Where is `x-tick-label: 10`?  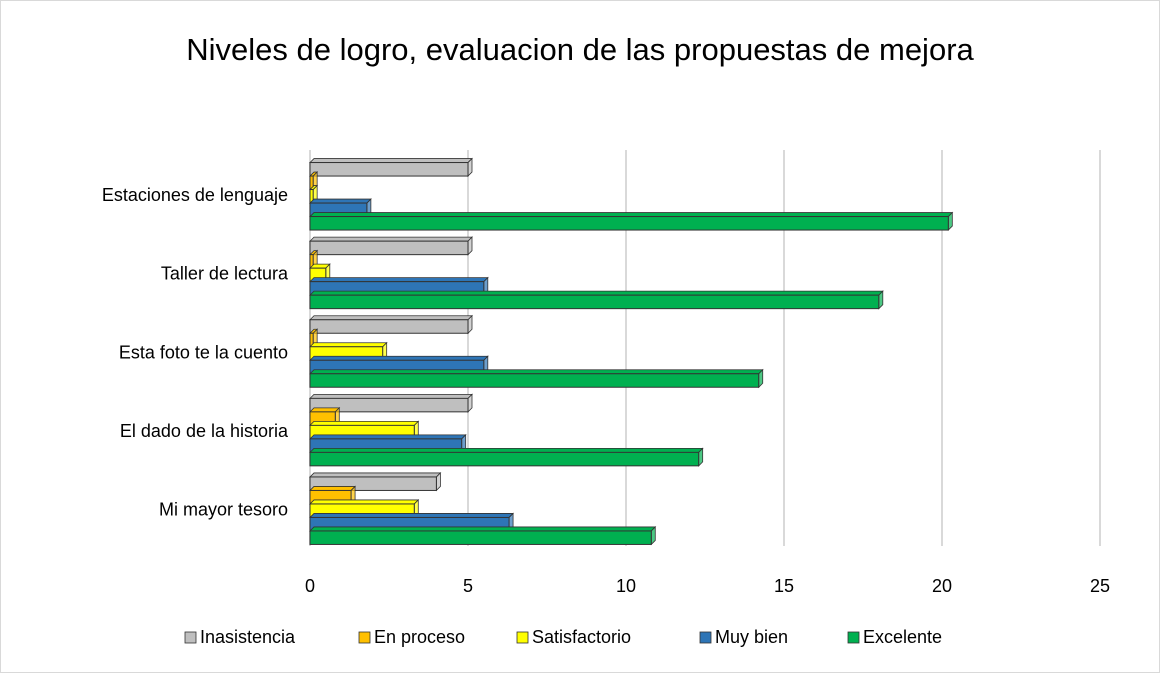
x-tick-label: 10 is located at coordinates (626, 586).